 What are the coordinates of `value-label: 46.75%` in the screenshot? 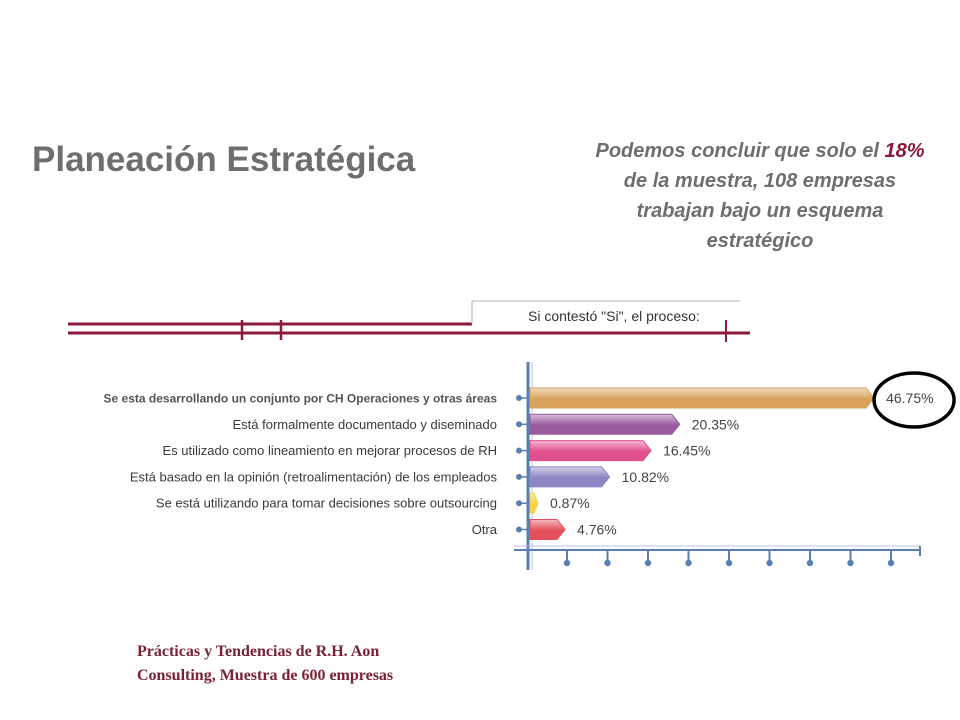 It's located at (909, 398).